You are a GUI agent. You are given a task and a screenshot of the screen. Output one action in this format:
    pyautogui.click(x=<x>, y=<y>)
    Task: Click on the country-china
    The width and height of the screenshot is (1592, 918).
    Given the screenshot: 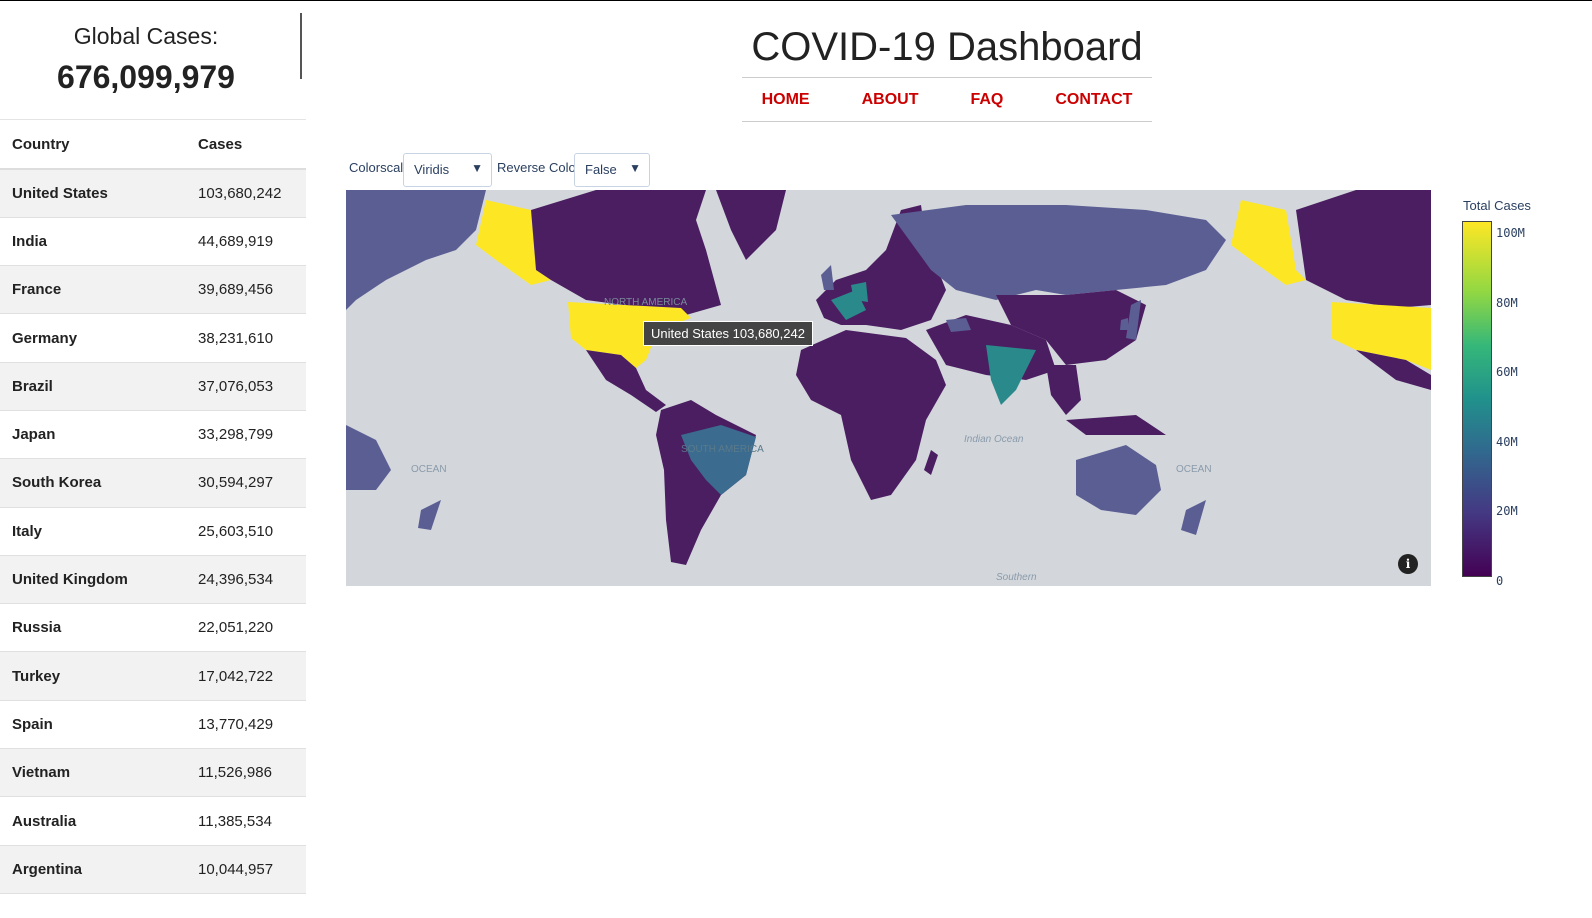 What is the action you would take?
    pyautogui.click(x=1071, y=327)
    